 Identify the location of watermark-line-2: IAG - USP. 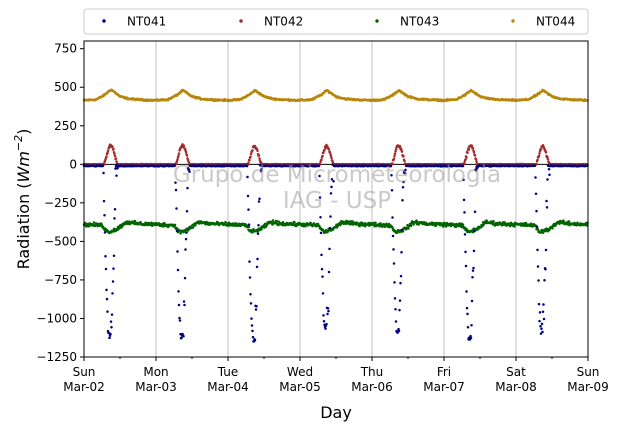
(337, 201).